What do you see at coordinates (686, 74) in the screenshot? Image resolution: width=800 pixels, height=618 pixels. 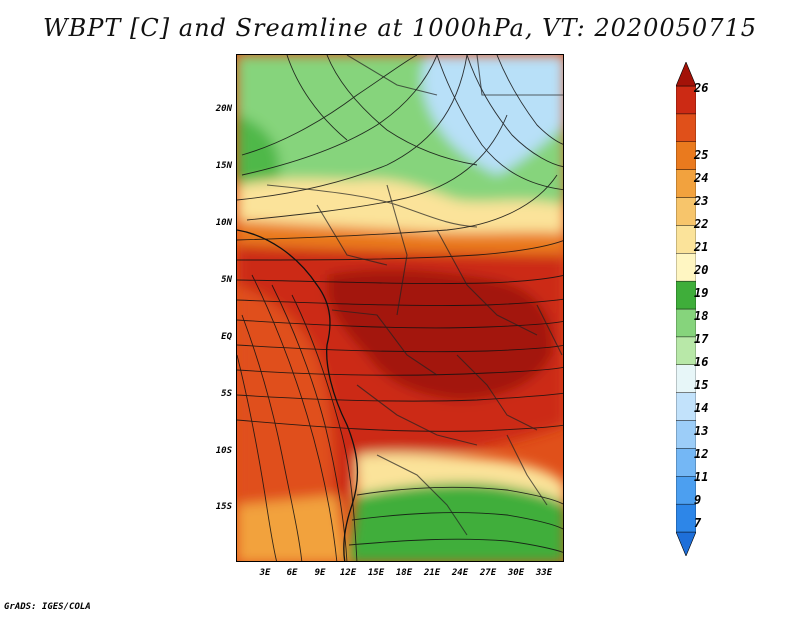 I see `colorbar-cap-high` at bounding box center [686, 74].